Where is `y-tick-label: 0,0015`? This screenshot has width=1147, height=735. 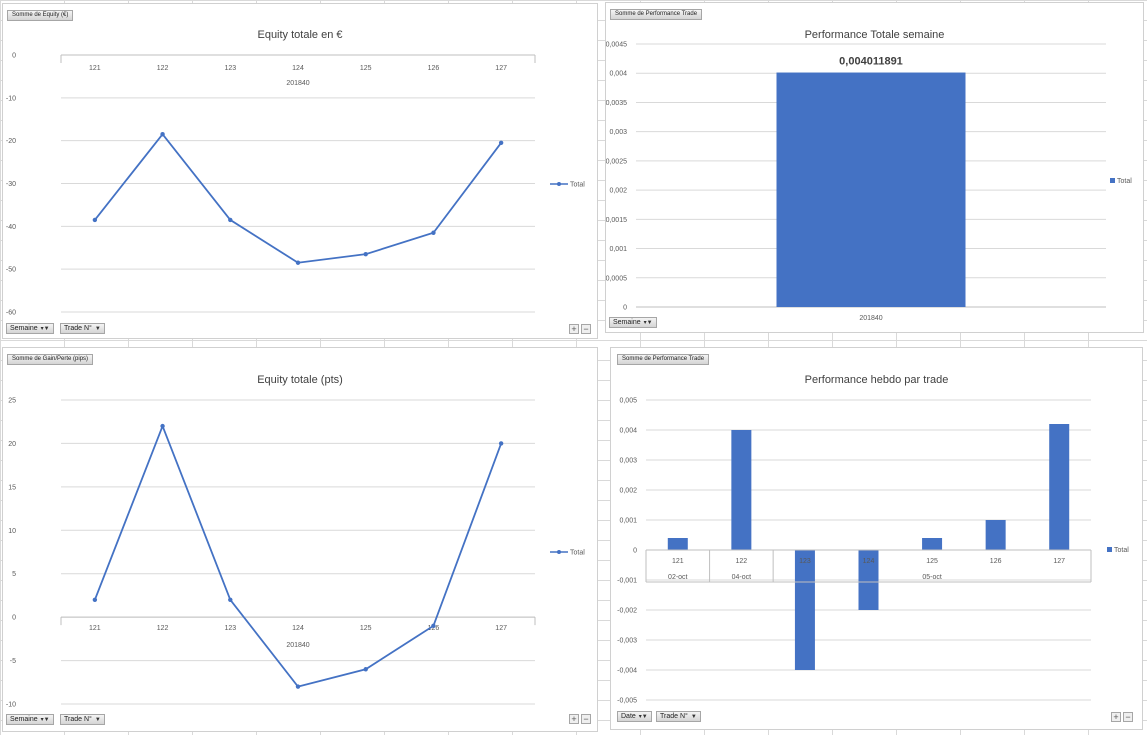
y-tick-label: 0,0015 is located at coordinates (616, 220).